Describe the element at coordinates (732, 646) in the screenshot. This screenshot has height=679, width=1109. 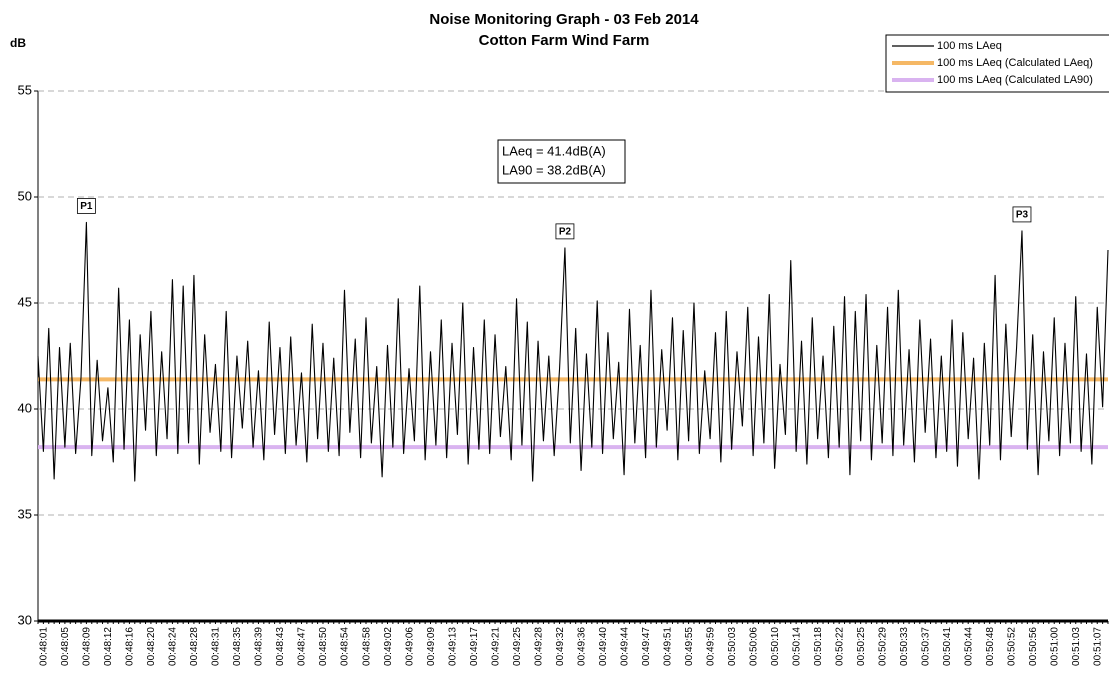
I see `x-tick-label: 00:50:03` at that location.